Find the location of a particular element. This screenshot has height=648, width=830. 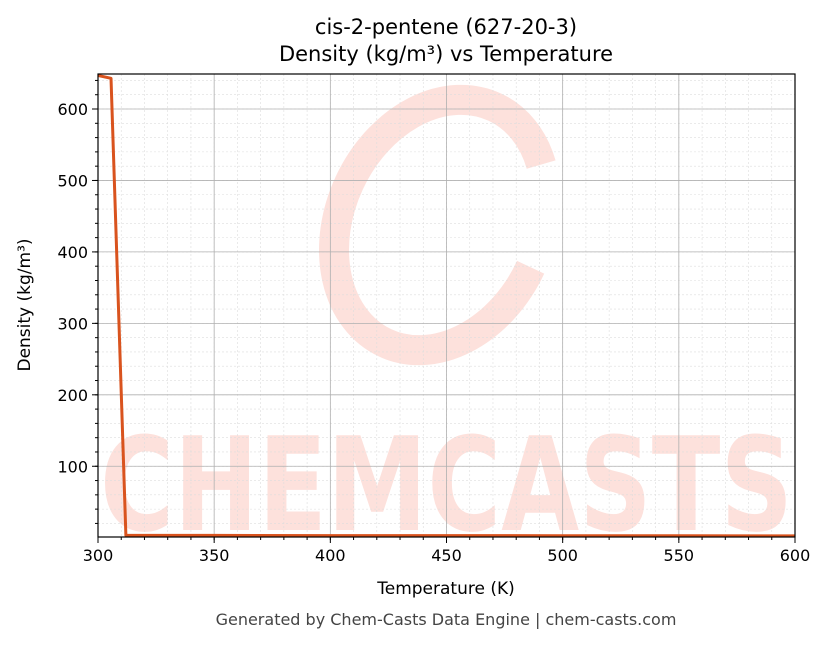

y-tick-label: 100 is located at coordinates (72, 466).